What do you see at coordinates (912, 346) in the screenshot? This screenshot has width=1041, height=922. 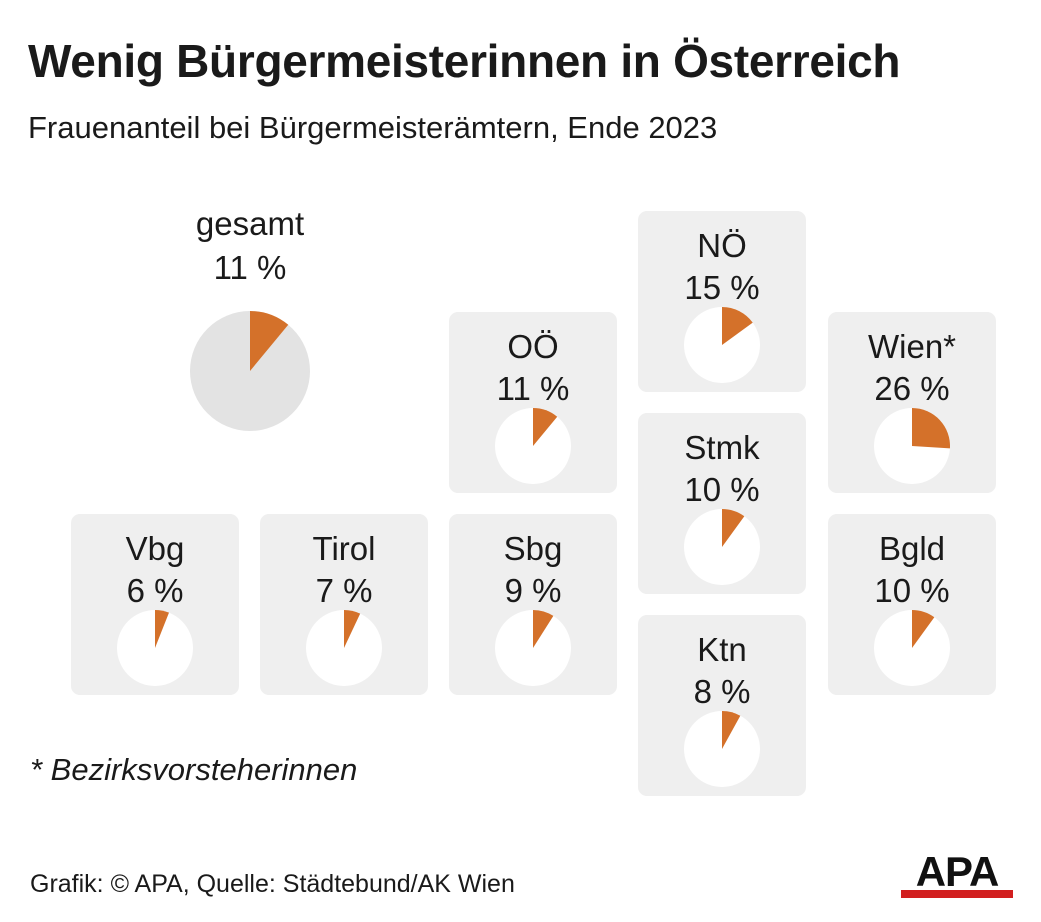 I see `tile-name: Wien*` at bounding box center [912, 346].